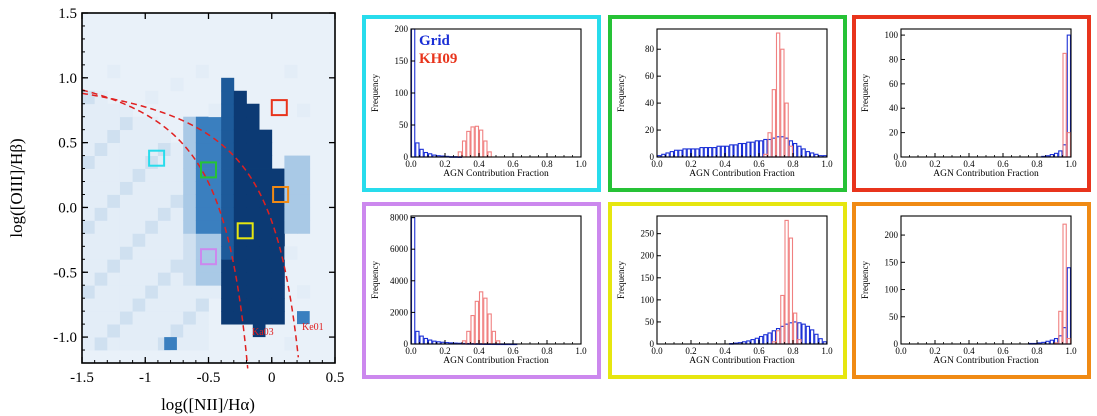 The width and height of the screenshot is (1097, 416). Describe the element at coordinates (479, 351) in the screenshot. I see `x-tick-label: 0.4` at that location.